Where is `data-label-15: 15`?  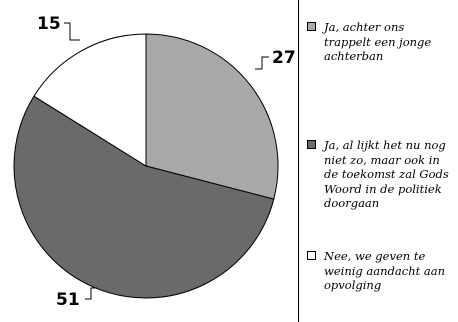
data-label-15: 15 is located at coordinates (49, 24).